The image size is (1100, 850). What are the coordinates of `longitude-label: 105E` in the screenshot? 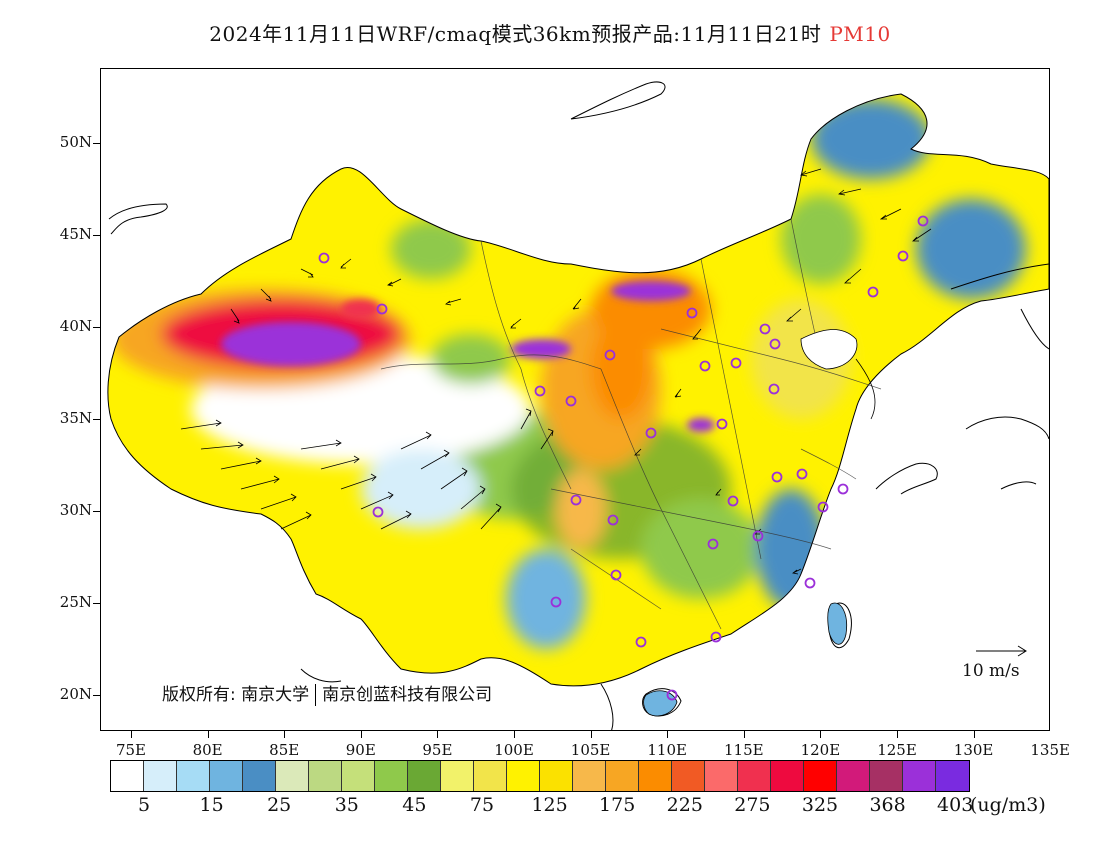 It's located at (590, 750).